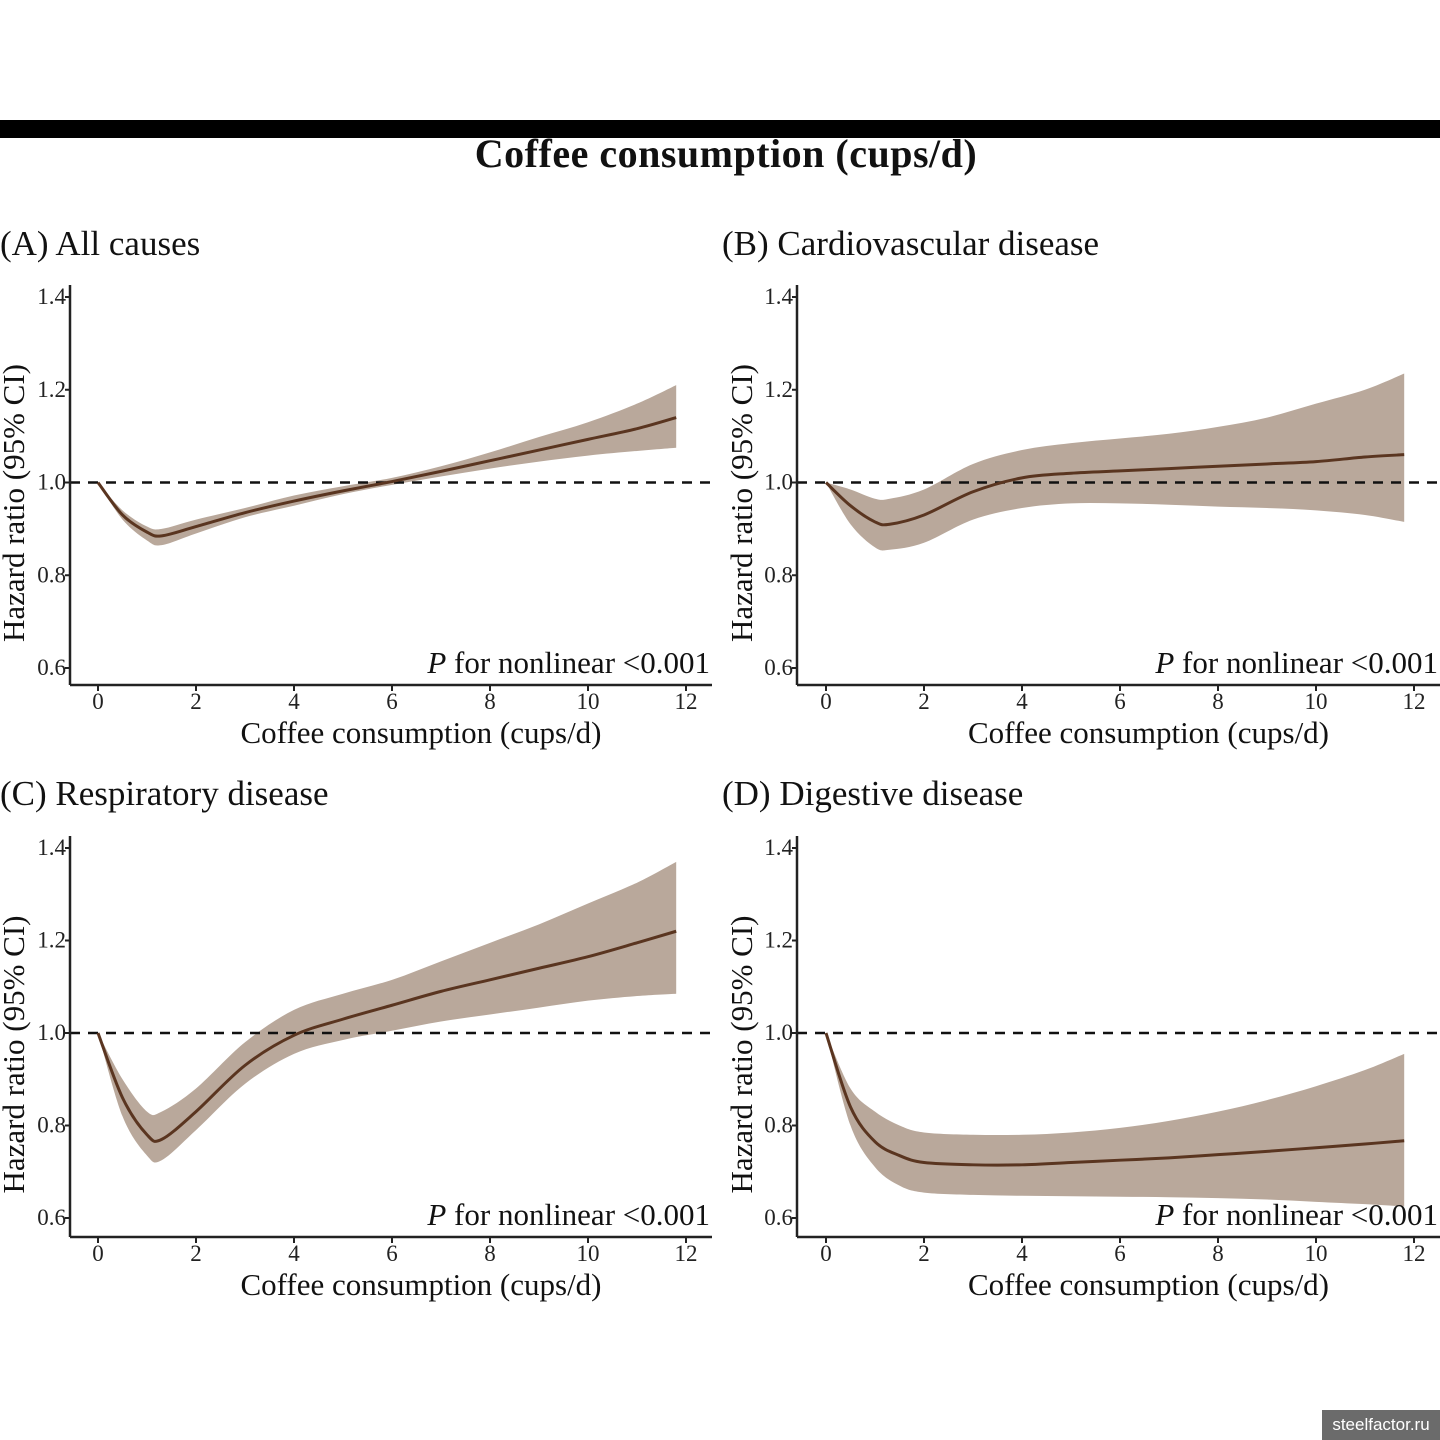 The image size is (1440, 1440). Describe the element at coordinates (778, 940) in the screenshot. I see `panel-d-y-tick-label: 1.2` at that location.